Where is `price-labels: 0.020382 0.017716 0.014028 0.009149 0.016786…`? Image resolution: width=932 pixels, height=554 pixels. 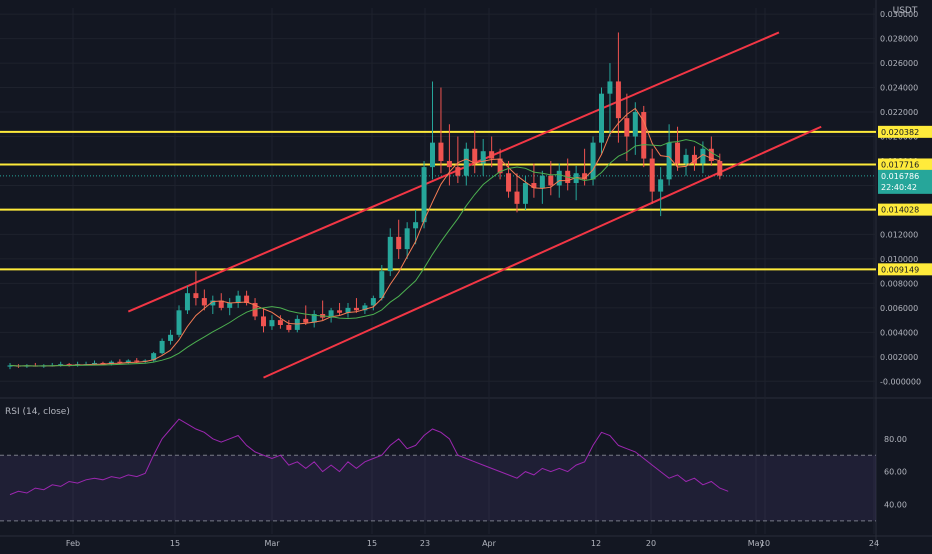
price-labels: 0.020382 0.017716 0.014028 0.009149 0.016786… is located at coordinates (905, 200).